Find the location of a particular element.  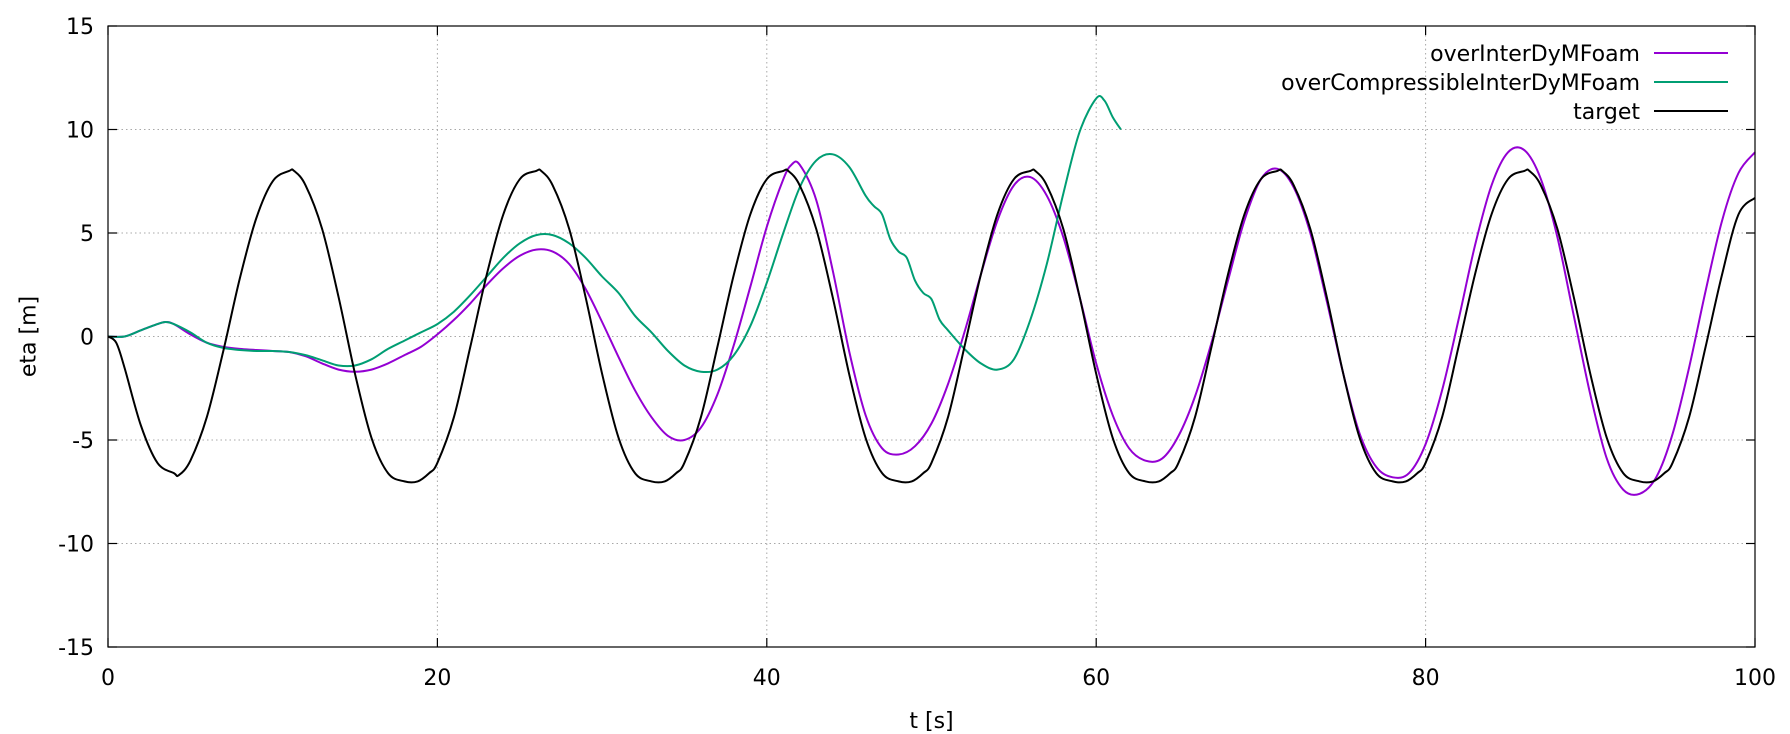

x-axis-label: t [s] is located at coordinates (931, 721).